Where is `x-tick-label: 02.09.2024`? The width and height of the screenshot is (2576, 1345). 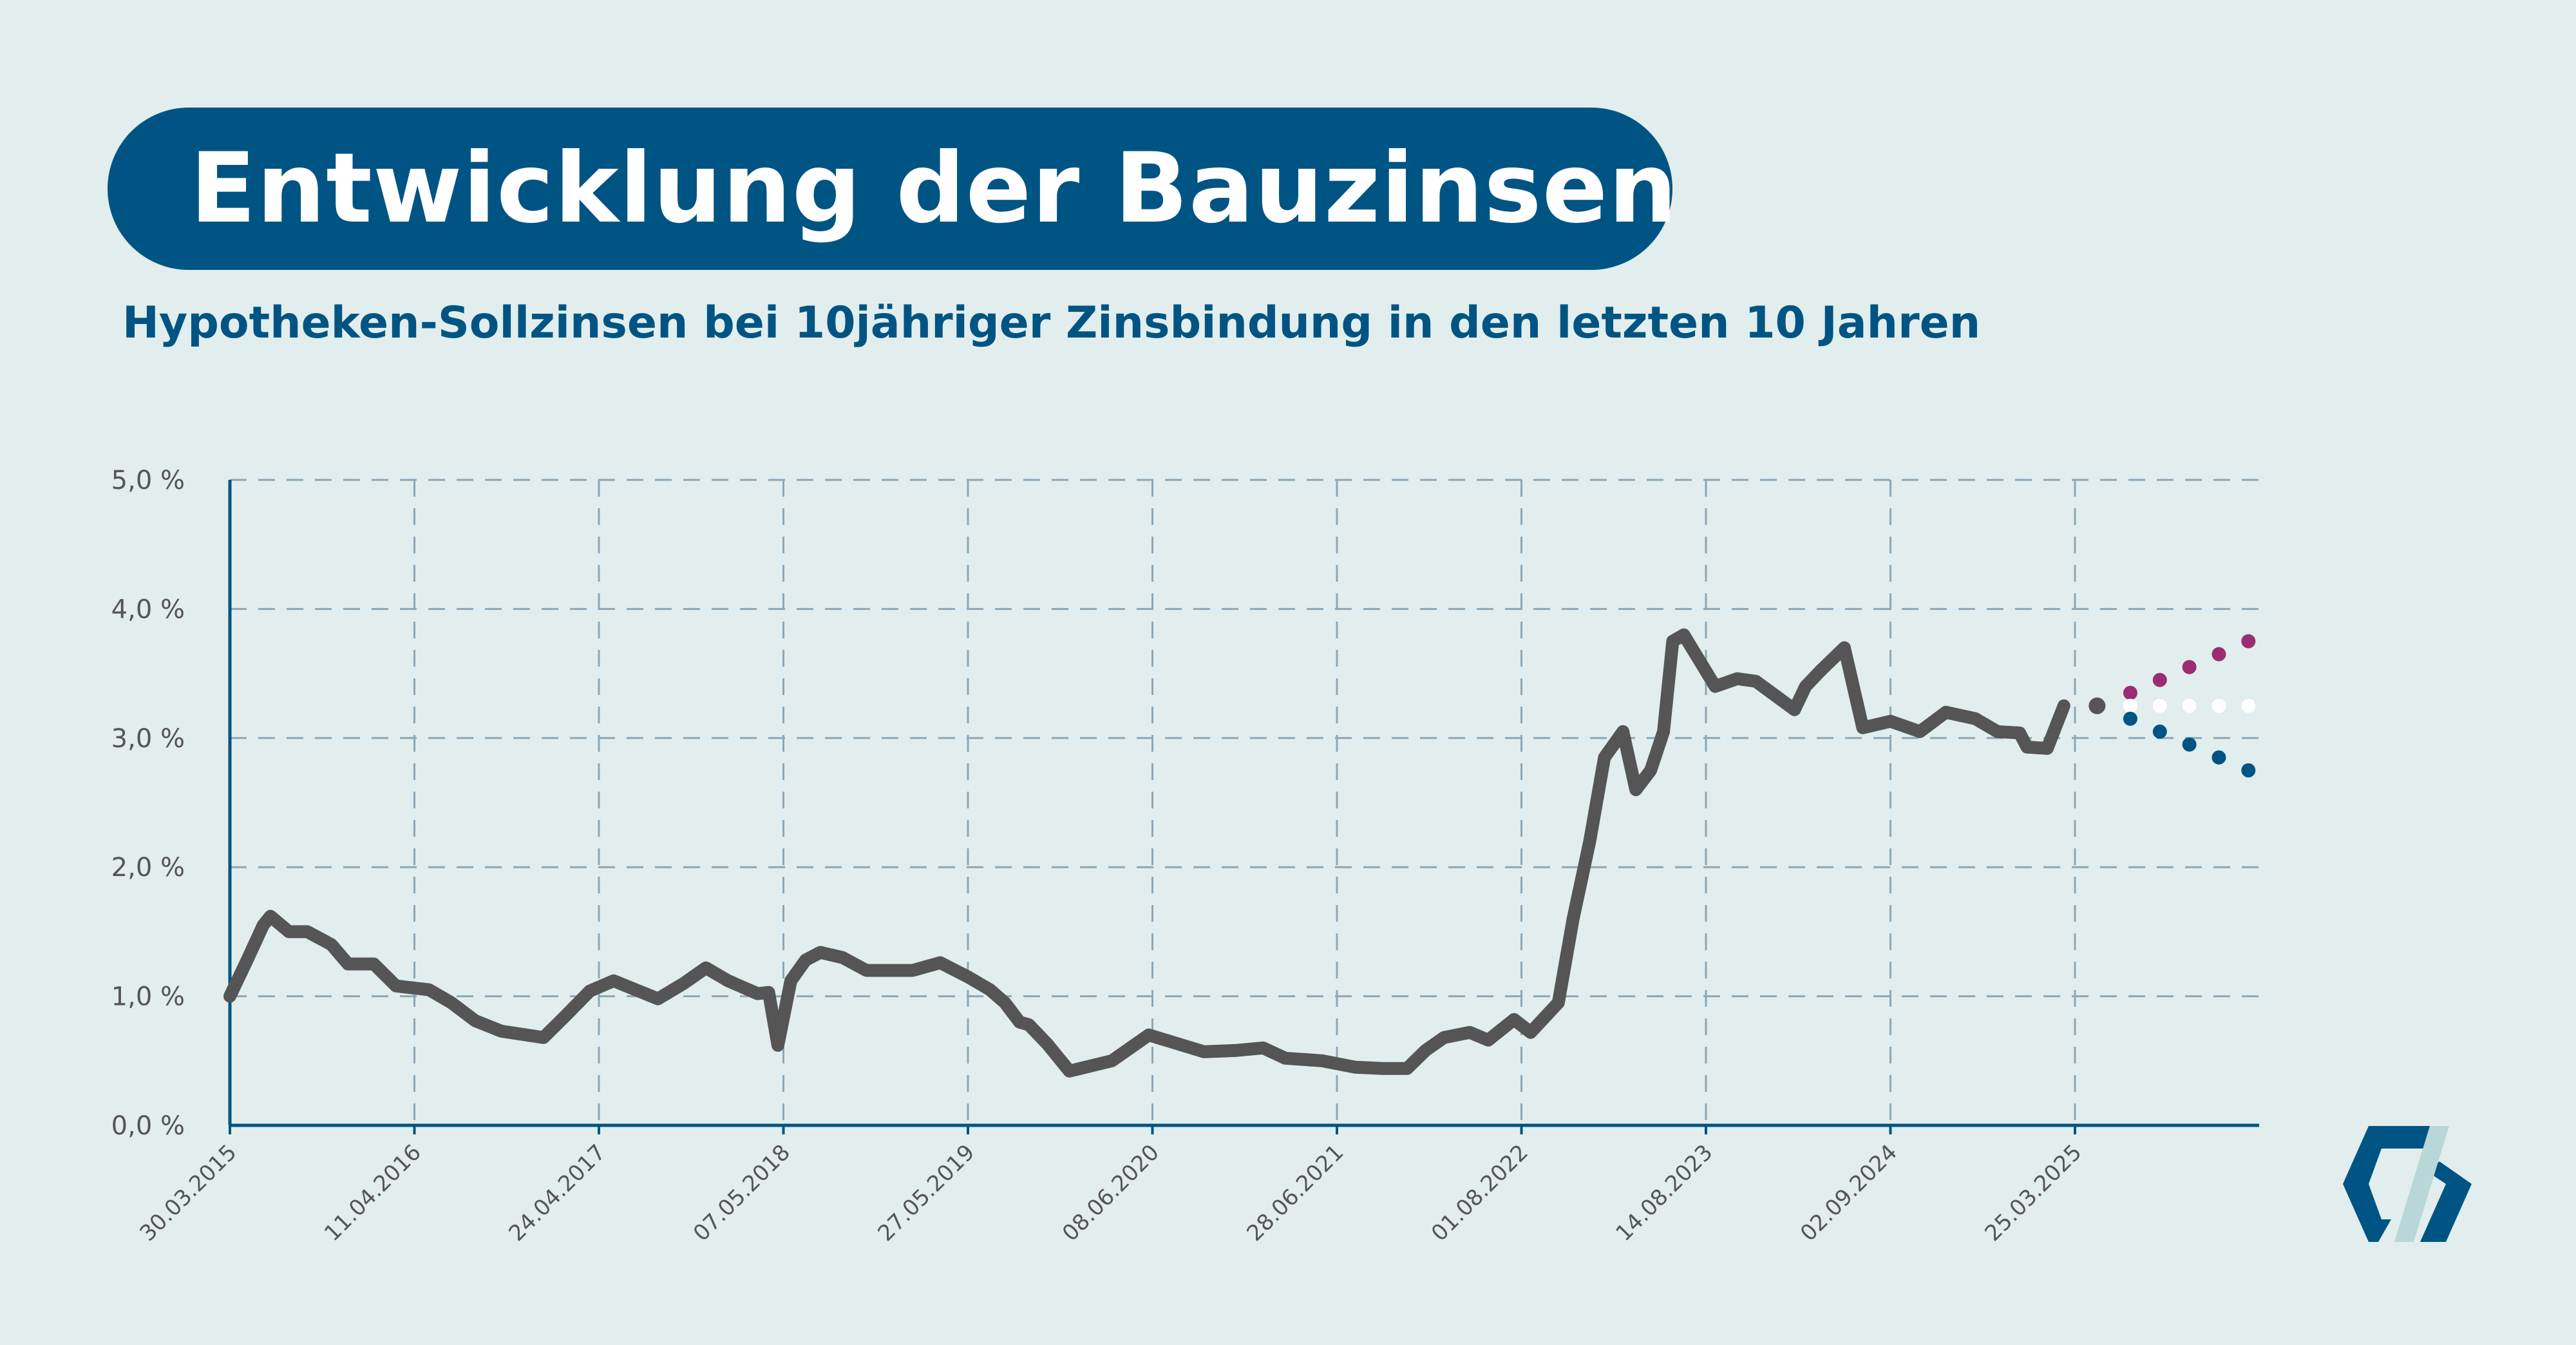 x-tick-label: 02.09.2024 is located at coordinates (1849, 1193).